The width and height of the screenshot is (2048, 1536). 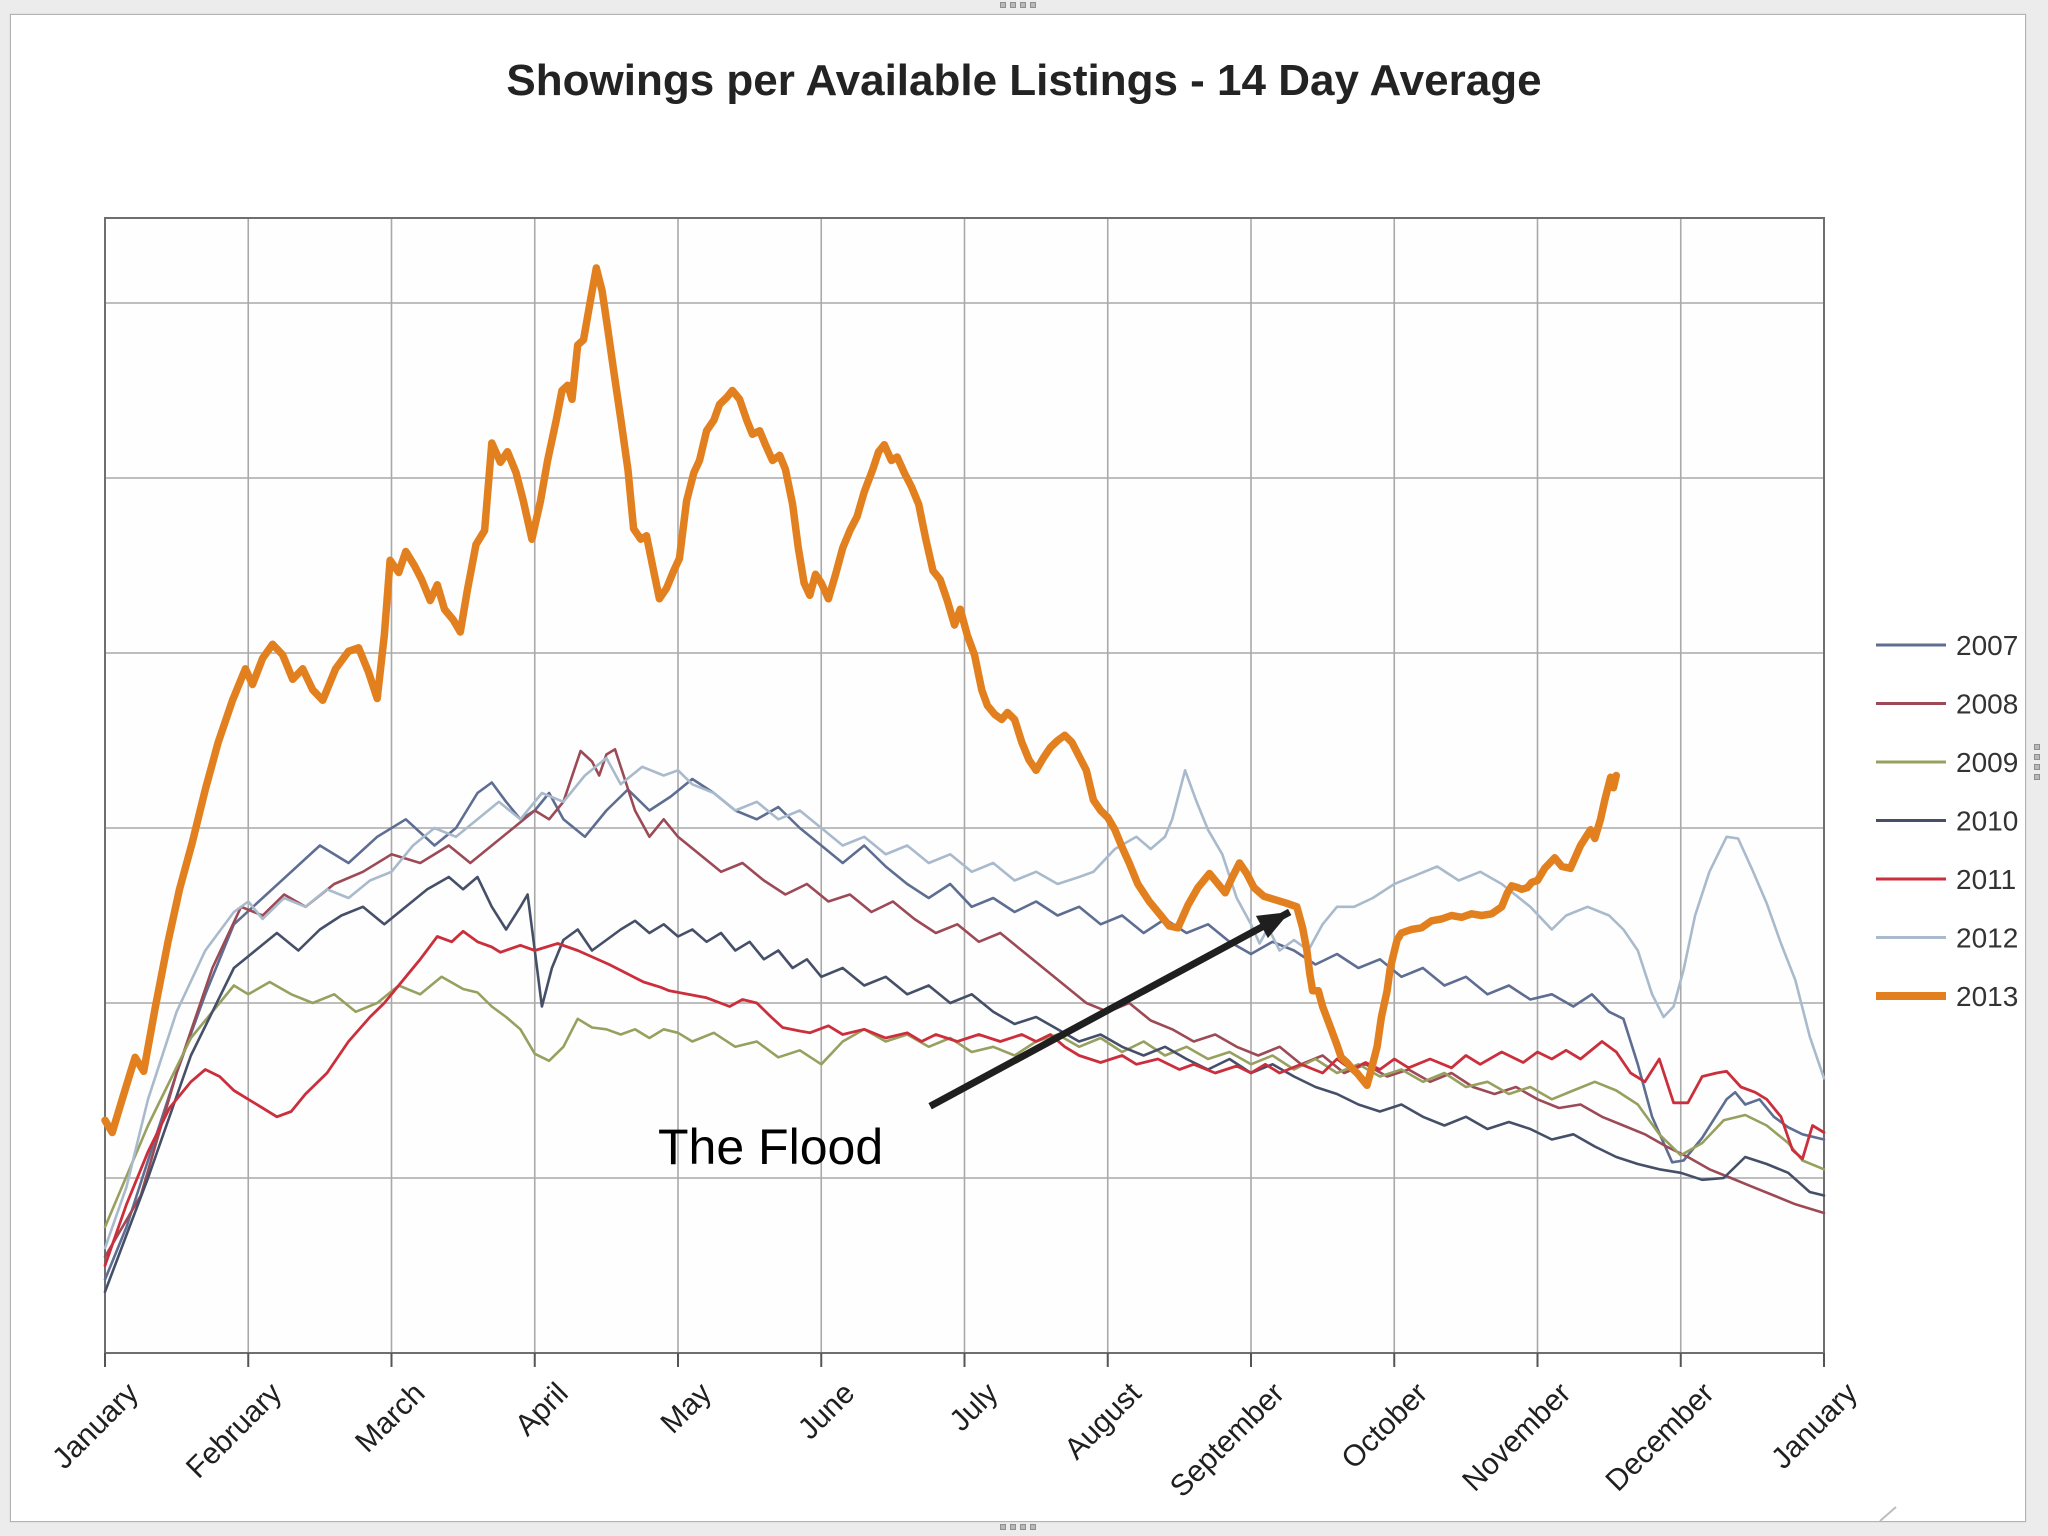 What do you see at coordinates (1987, 821) in the screenshot?
I see `legend-label-2010: 2010` at bounding box center [1987, 821].